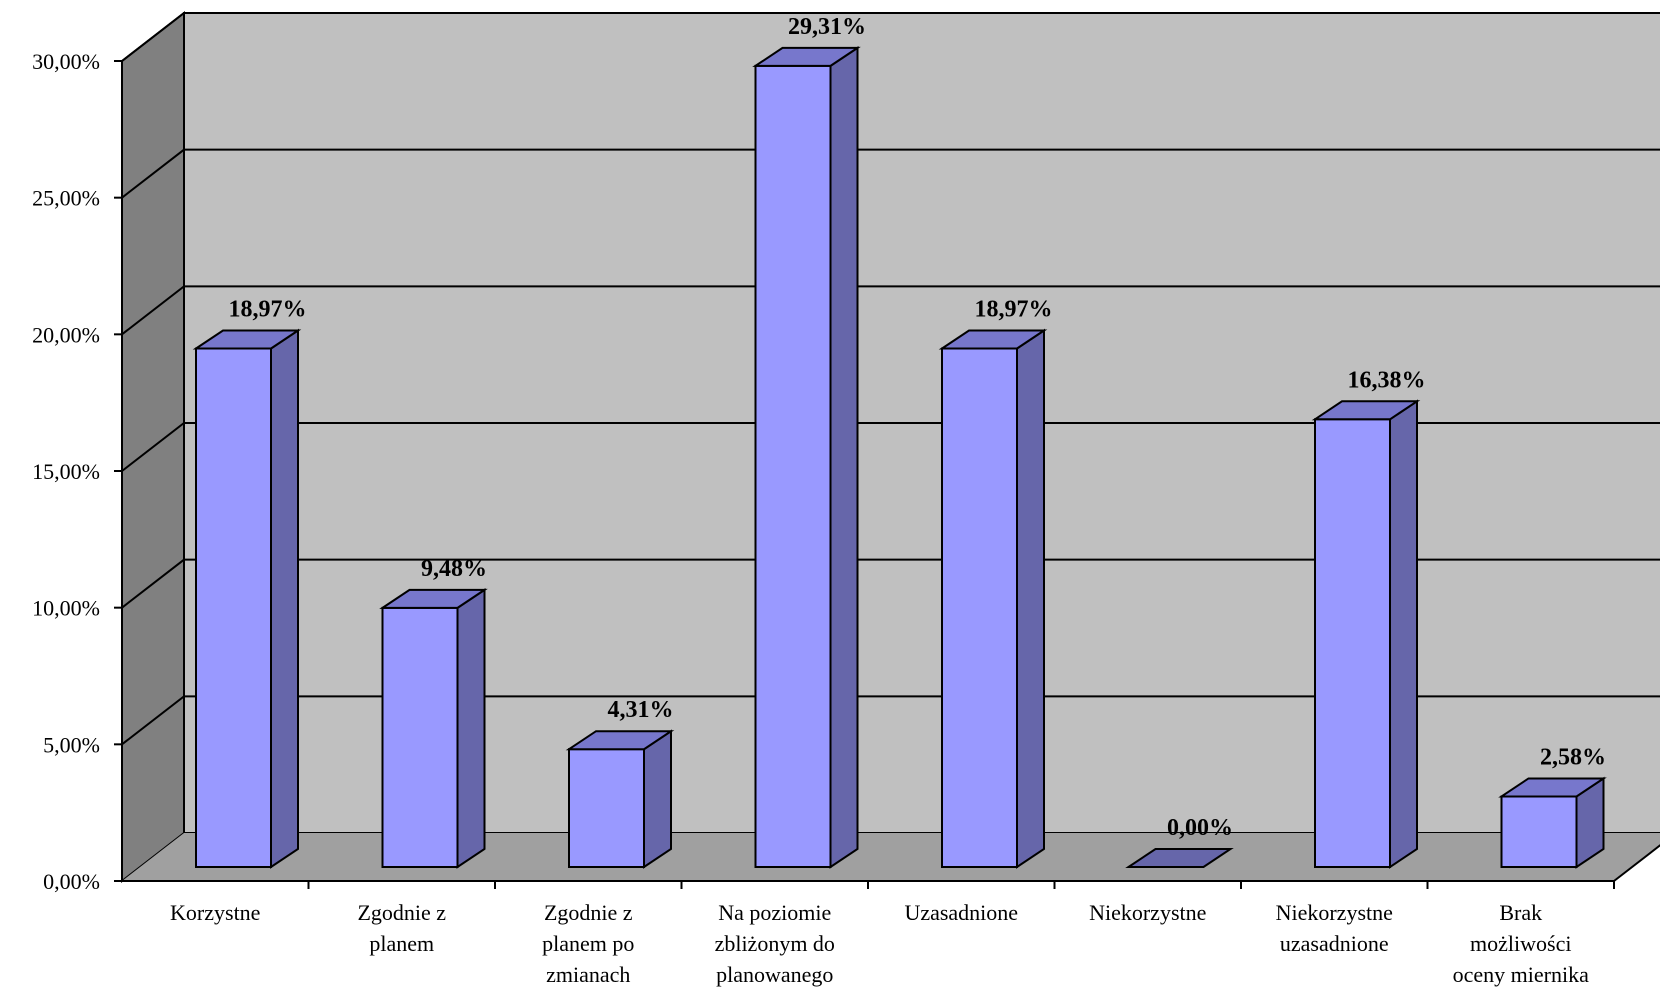 Image resolution: width=1660 pixels, height=991 pixels. What do you see at coordinates (641, 710) in the screenshot?
I see `data-label: 4,31%` at bounding box center [641, 710].